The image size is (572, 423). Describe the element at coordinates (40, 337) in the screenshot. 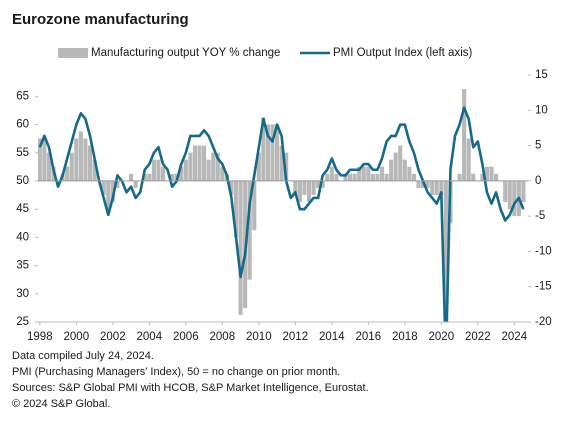

I see `x-tick-label: 1998` at that location.